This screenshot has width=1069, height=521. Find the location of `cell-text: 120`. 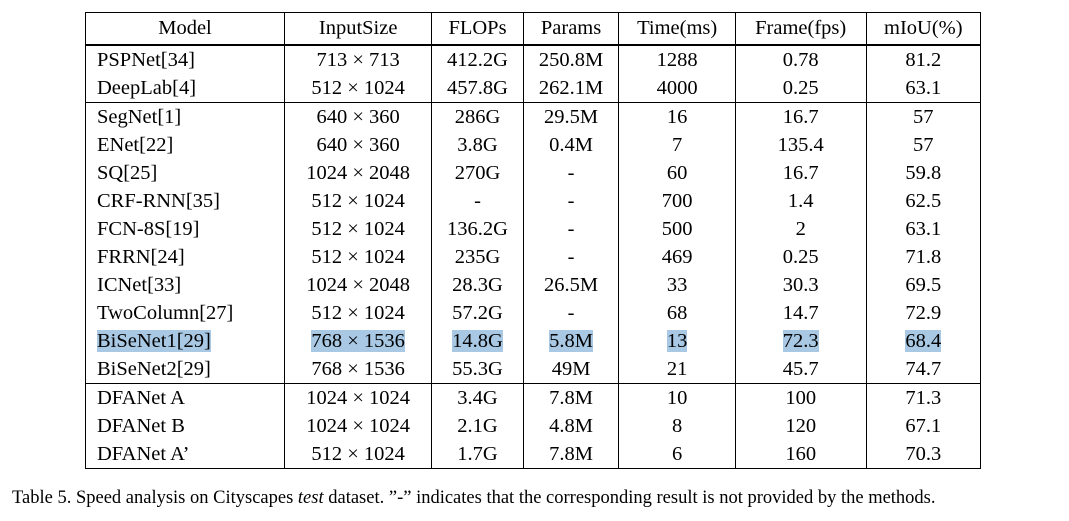

cell-text: 120 is located at coordinates (801, 426).